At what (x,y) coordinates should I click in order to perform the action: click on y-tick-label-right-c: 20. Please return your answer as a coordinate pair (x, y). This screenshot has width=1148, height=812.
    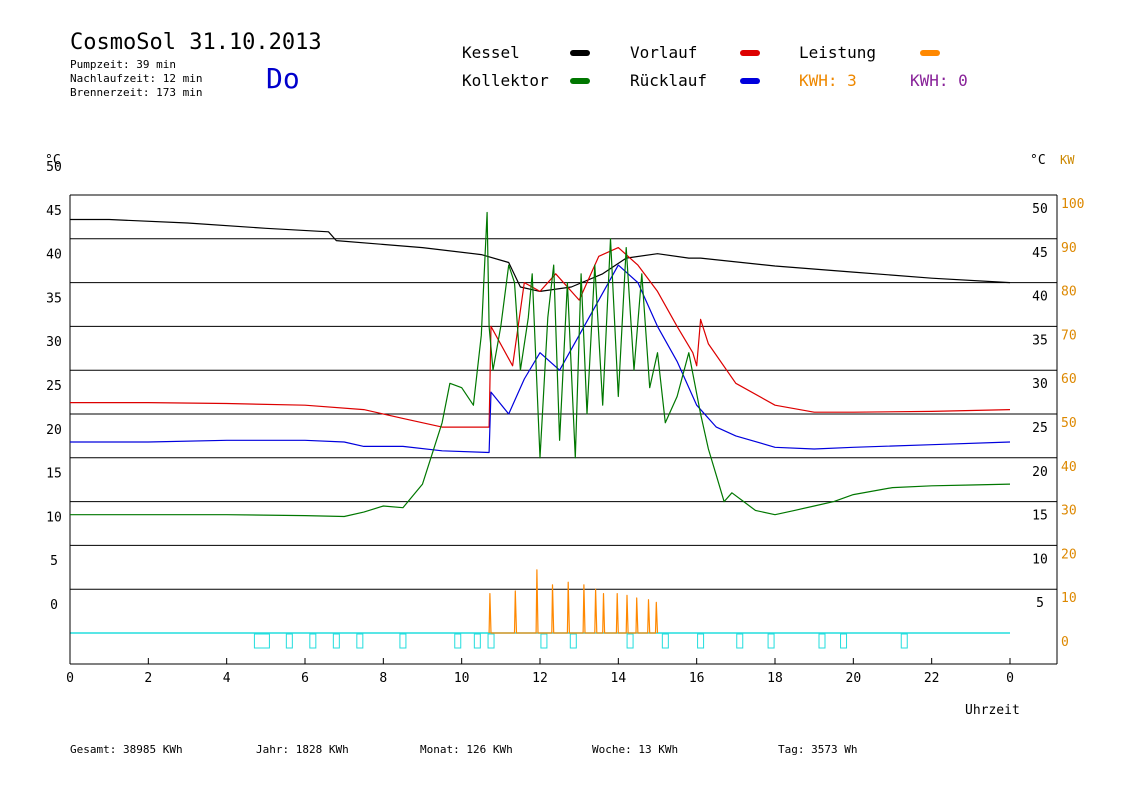
    Looking at the image, I should click on (1040, 472).